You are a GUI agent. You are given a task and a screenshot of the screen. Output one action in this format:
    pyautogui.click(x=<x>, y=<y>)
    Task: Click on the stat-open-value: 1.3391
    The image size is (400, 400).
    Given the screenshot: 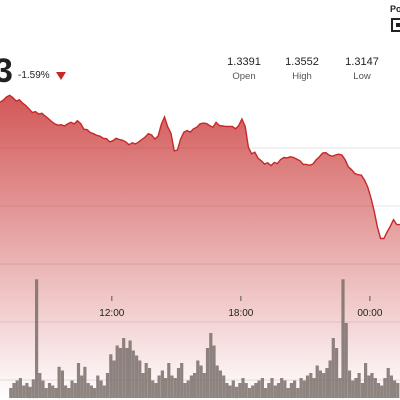 What is the action you would take?
    pyautogui.click(x=244, y=62)
    